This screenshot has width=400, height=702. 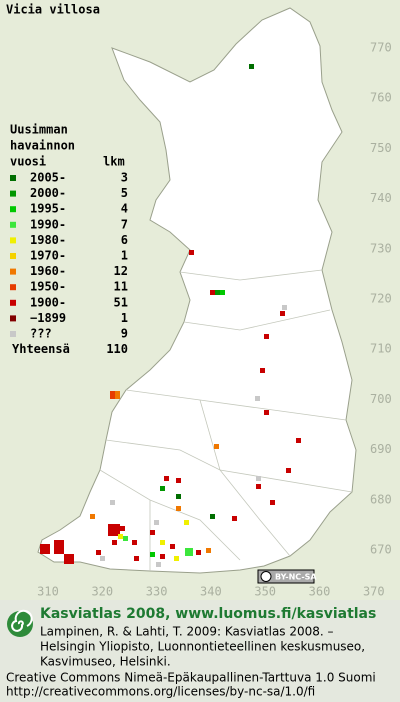 What do you see at coordinates (39, 130) in the screenshot?
I see `legend-heading: Uusimman` at bounding box center [39, 130].